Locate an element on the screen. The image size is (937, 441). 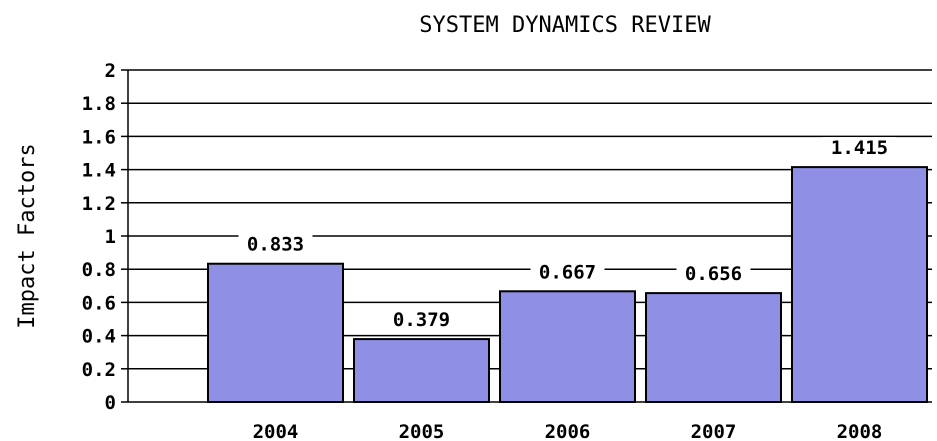
data-label-2004: 0.833 is located at coordinates (275, 245).